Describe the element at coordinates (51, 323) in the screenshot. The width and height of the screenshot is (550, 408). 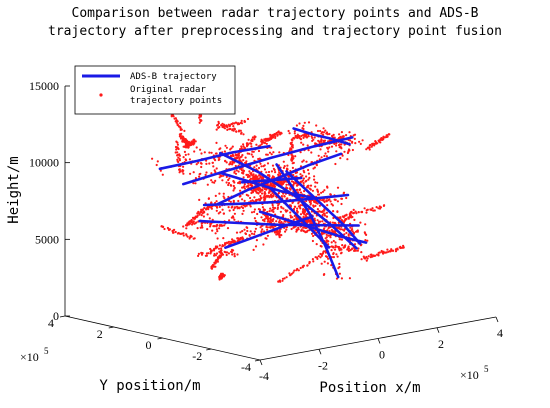
I see `y-tick-label: 4` at that location.